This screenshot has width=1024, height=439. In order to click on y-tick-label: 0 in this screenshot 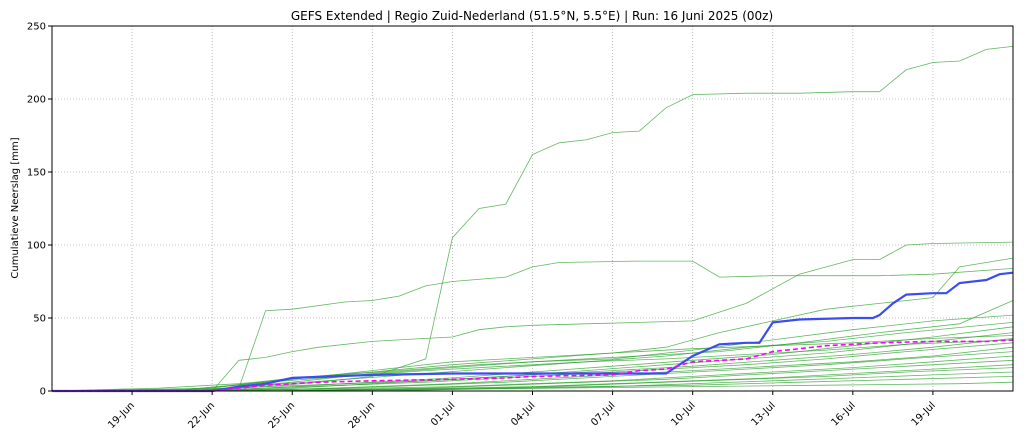, I will do `click(43, 392)`.